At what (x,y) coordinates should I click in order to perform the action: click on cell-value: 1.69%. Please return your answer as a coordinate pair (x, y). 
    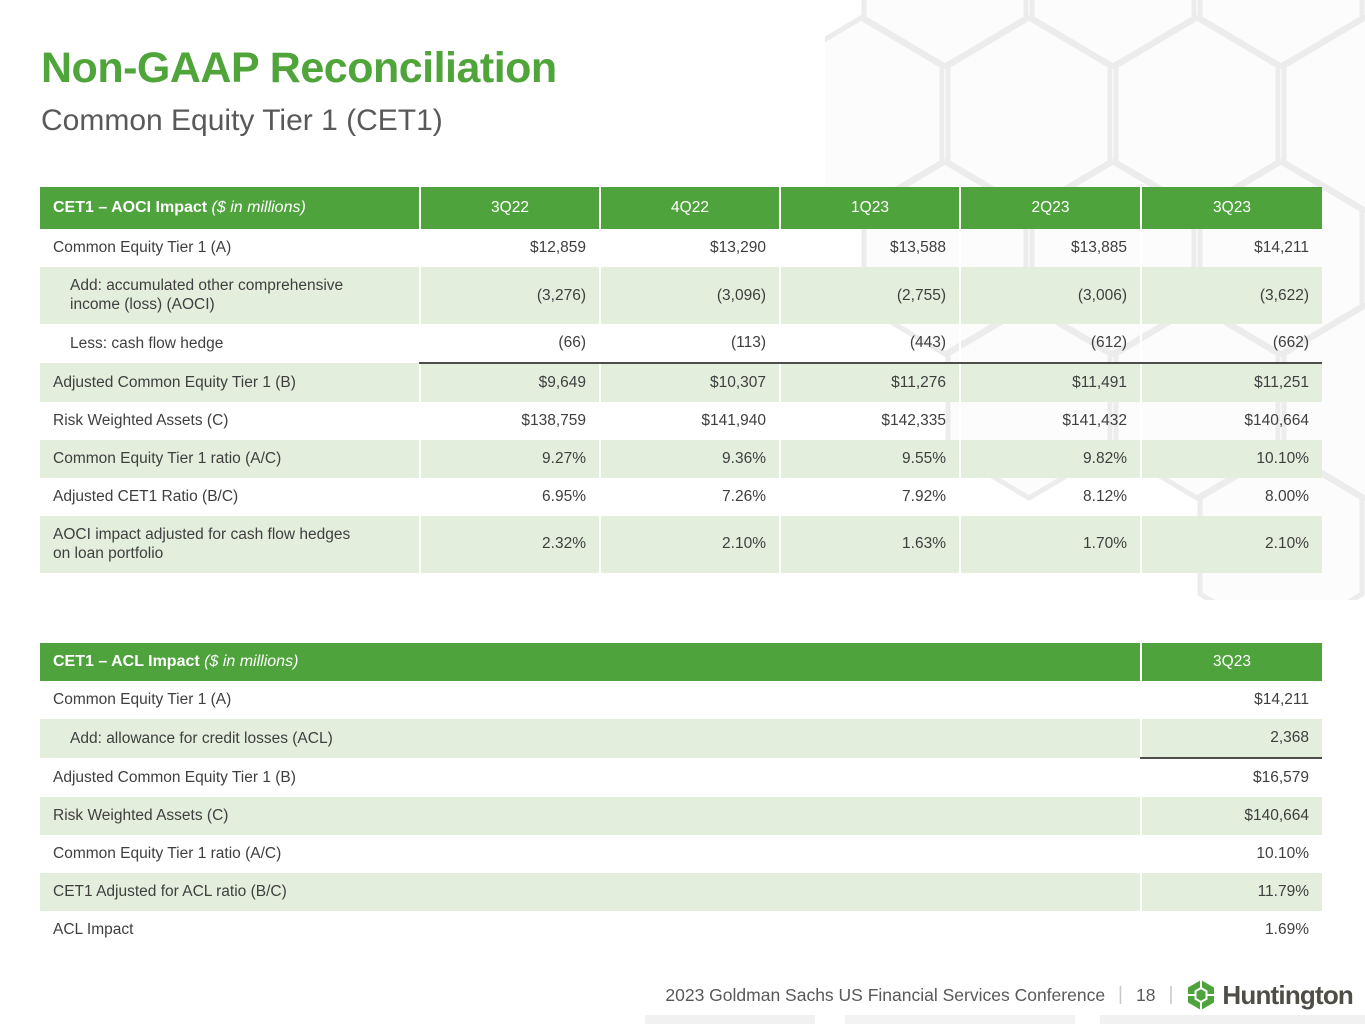
    Looking at the image, I should click on (1231, 930).